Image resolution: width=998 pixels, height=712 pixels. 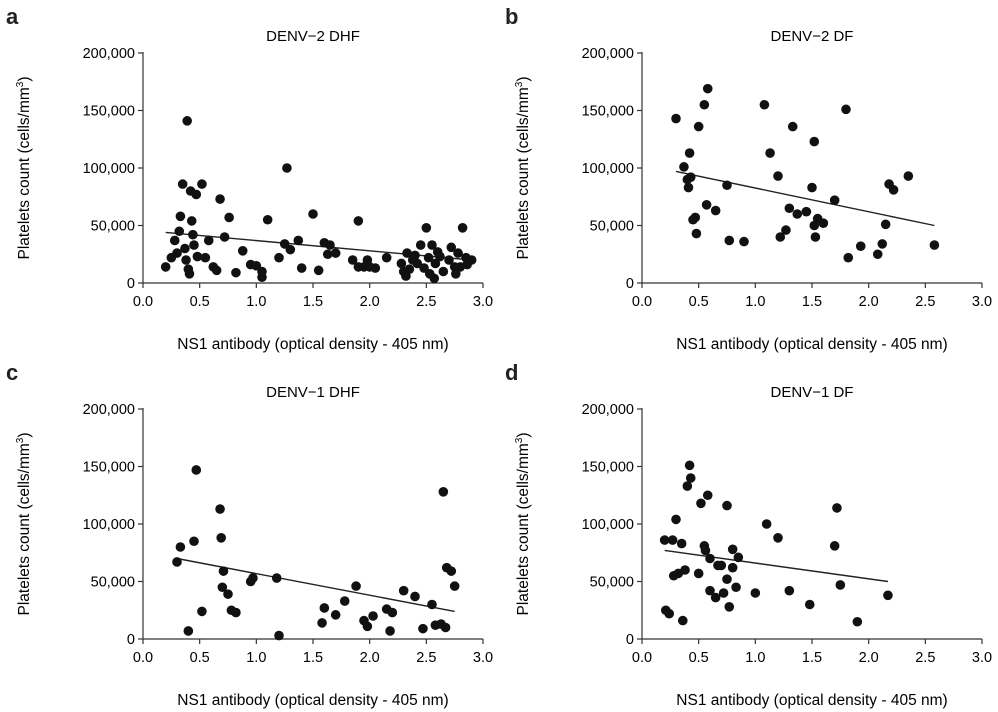 What do you see at coordinates (109, 54) in the screenshot?
I see `y-tick-label: 200,000` at bounding box center [109, 54].